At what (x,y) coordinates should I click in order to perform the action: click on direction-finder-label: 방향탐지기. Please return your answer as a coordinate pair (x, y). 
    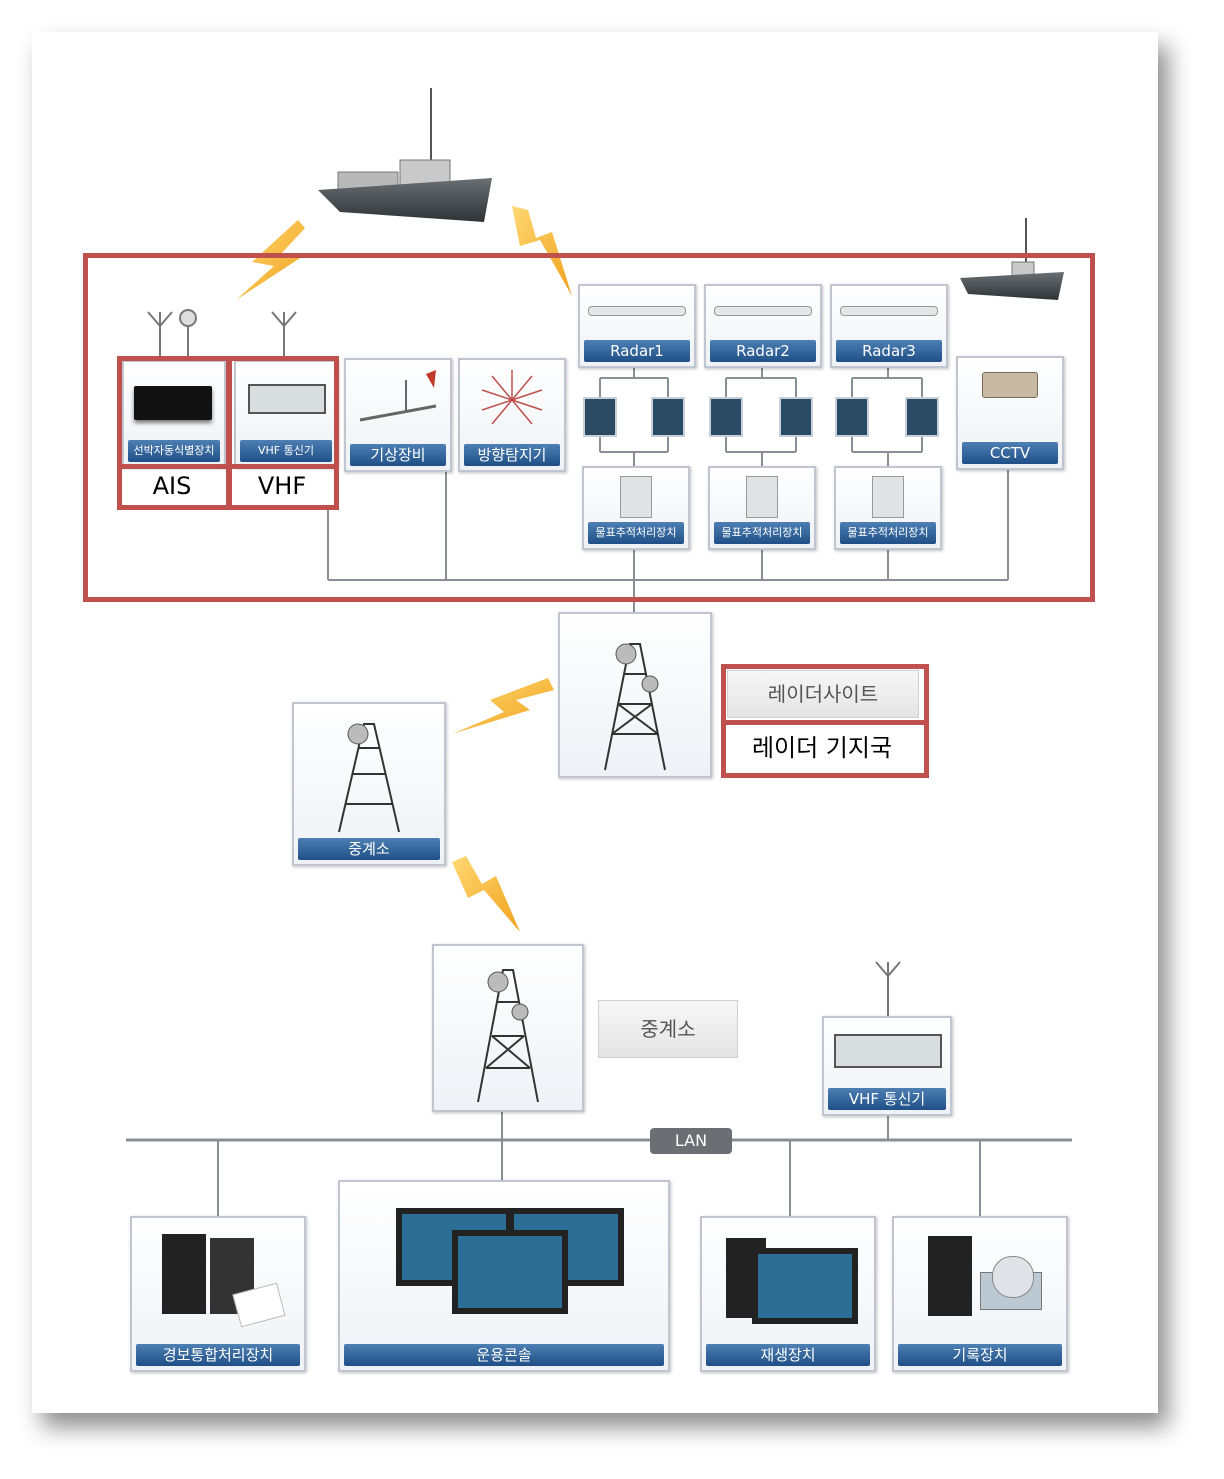
    Looking at the image, I should click on (512, 455).